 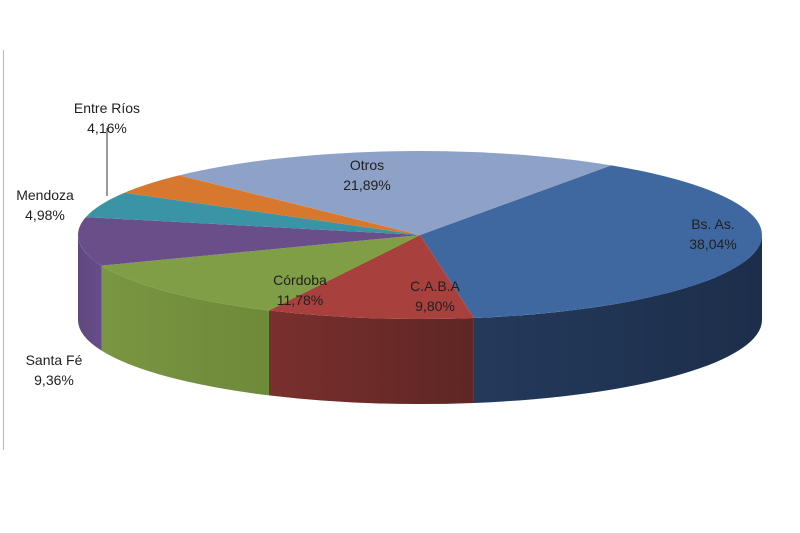 What do you see at coordinates (90, 293) in the screenshot?
I see `slice-side-santa-f-` at bounding box center [90, 293].